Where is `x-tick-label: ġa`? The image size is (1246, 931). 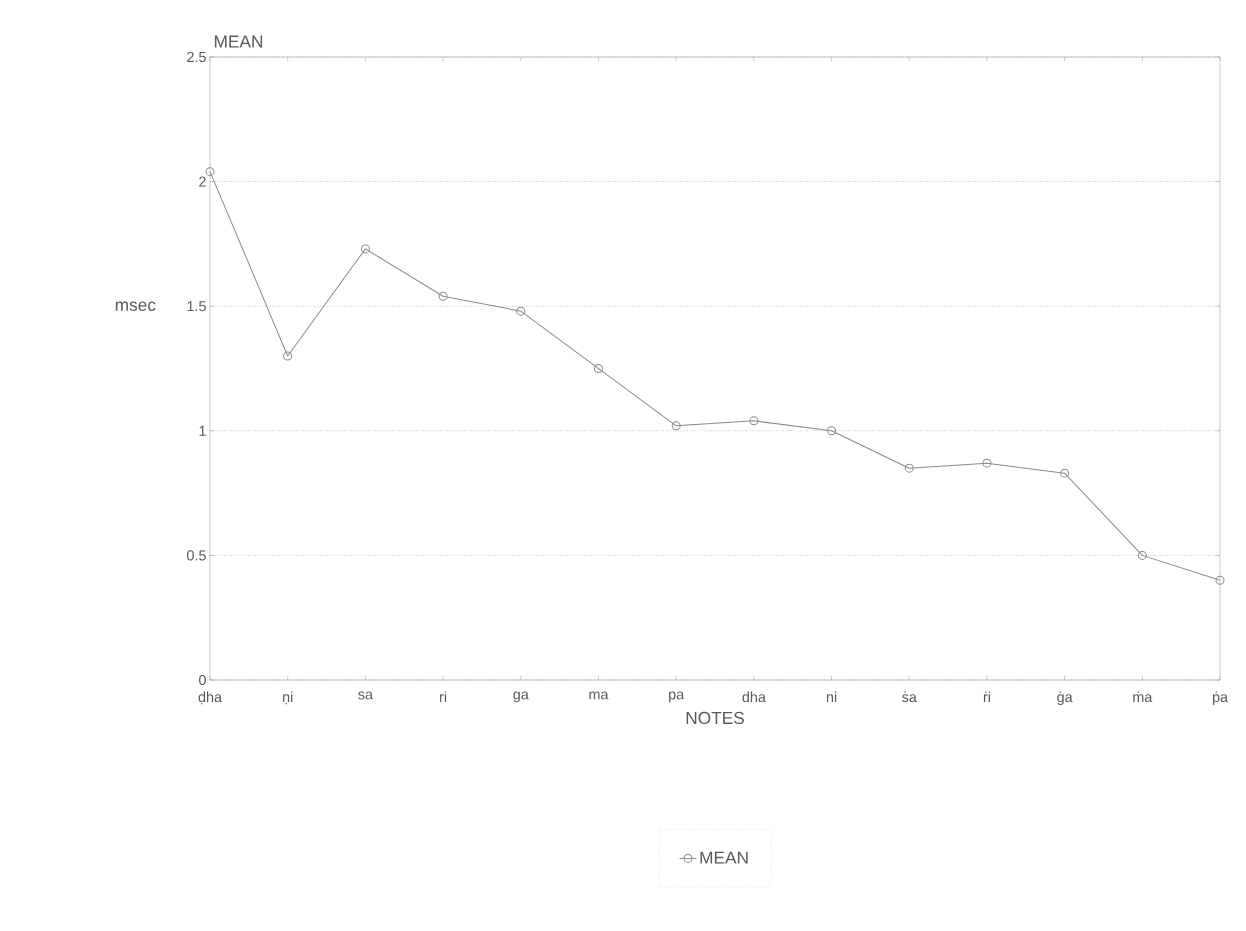 x-tick-label: ġa is located at coordinates (1065, 698).